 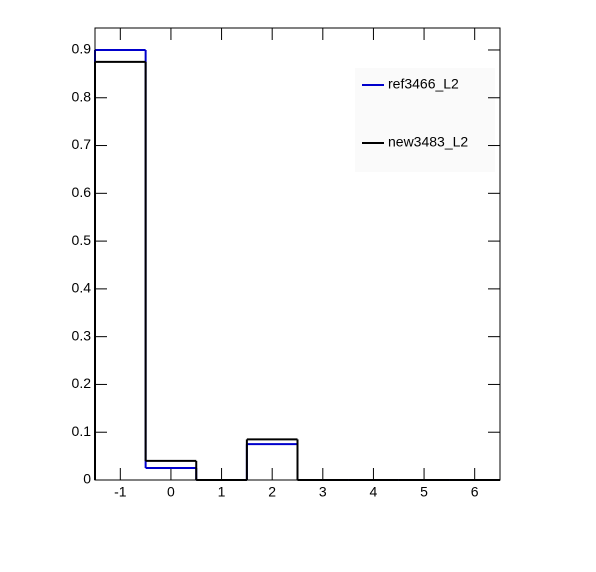 What do you see at coordinates (82, 240) in the screenshot?
I see `y-tick-label: 0.5` at bounding box center [82, 240].